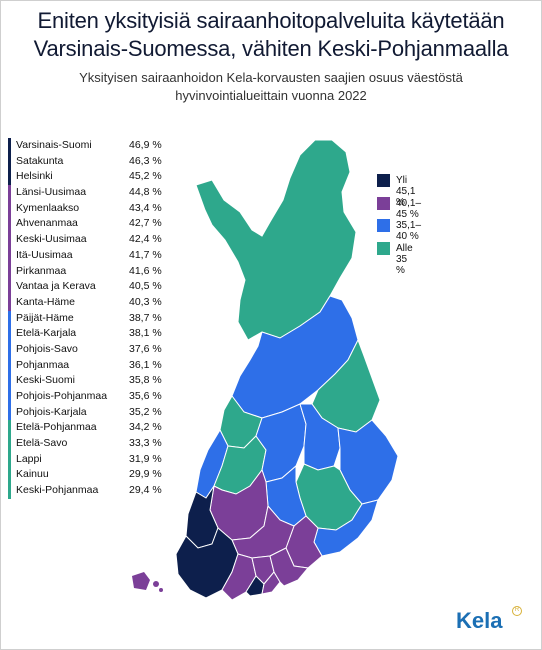  What do you see at coordinates (46, 333) in the screenshot?
I see `region-name: Etelä-Karjala` at bounding box center [46, 333].